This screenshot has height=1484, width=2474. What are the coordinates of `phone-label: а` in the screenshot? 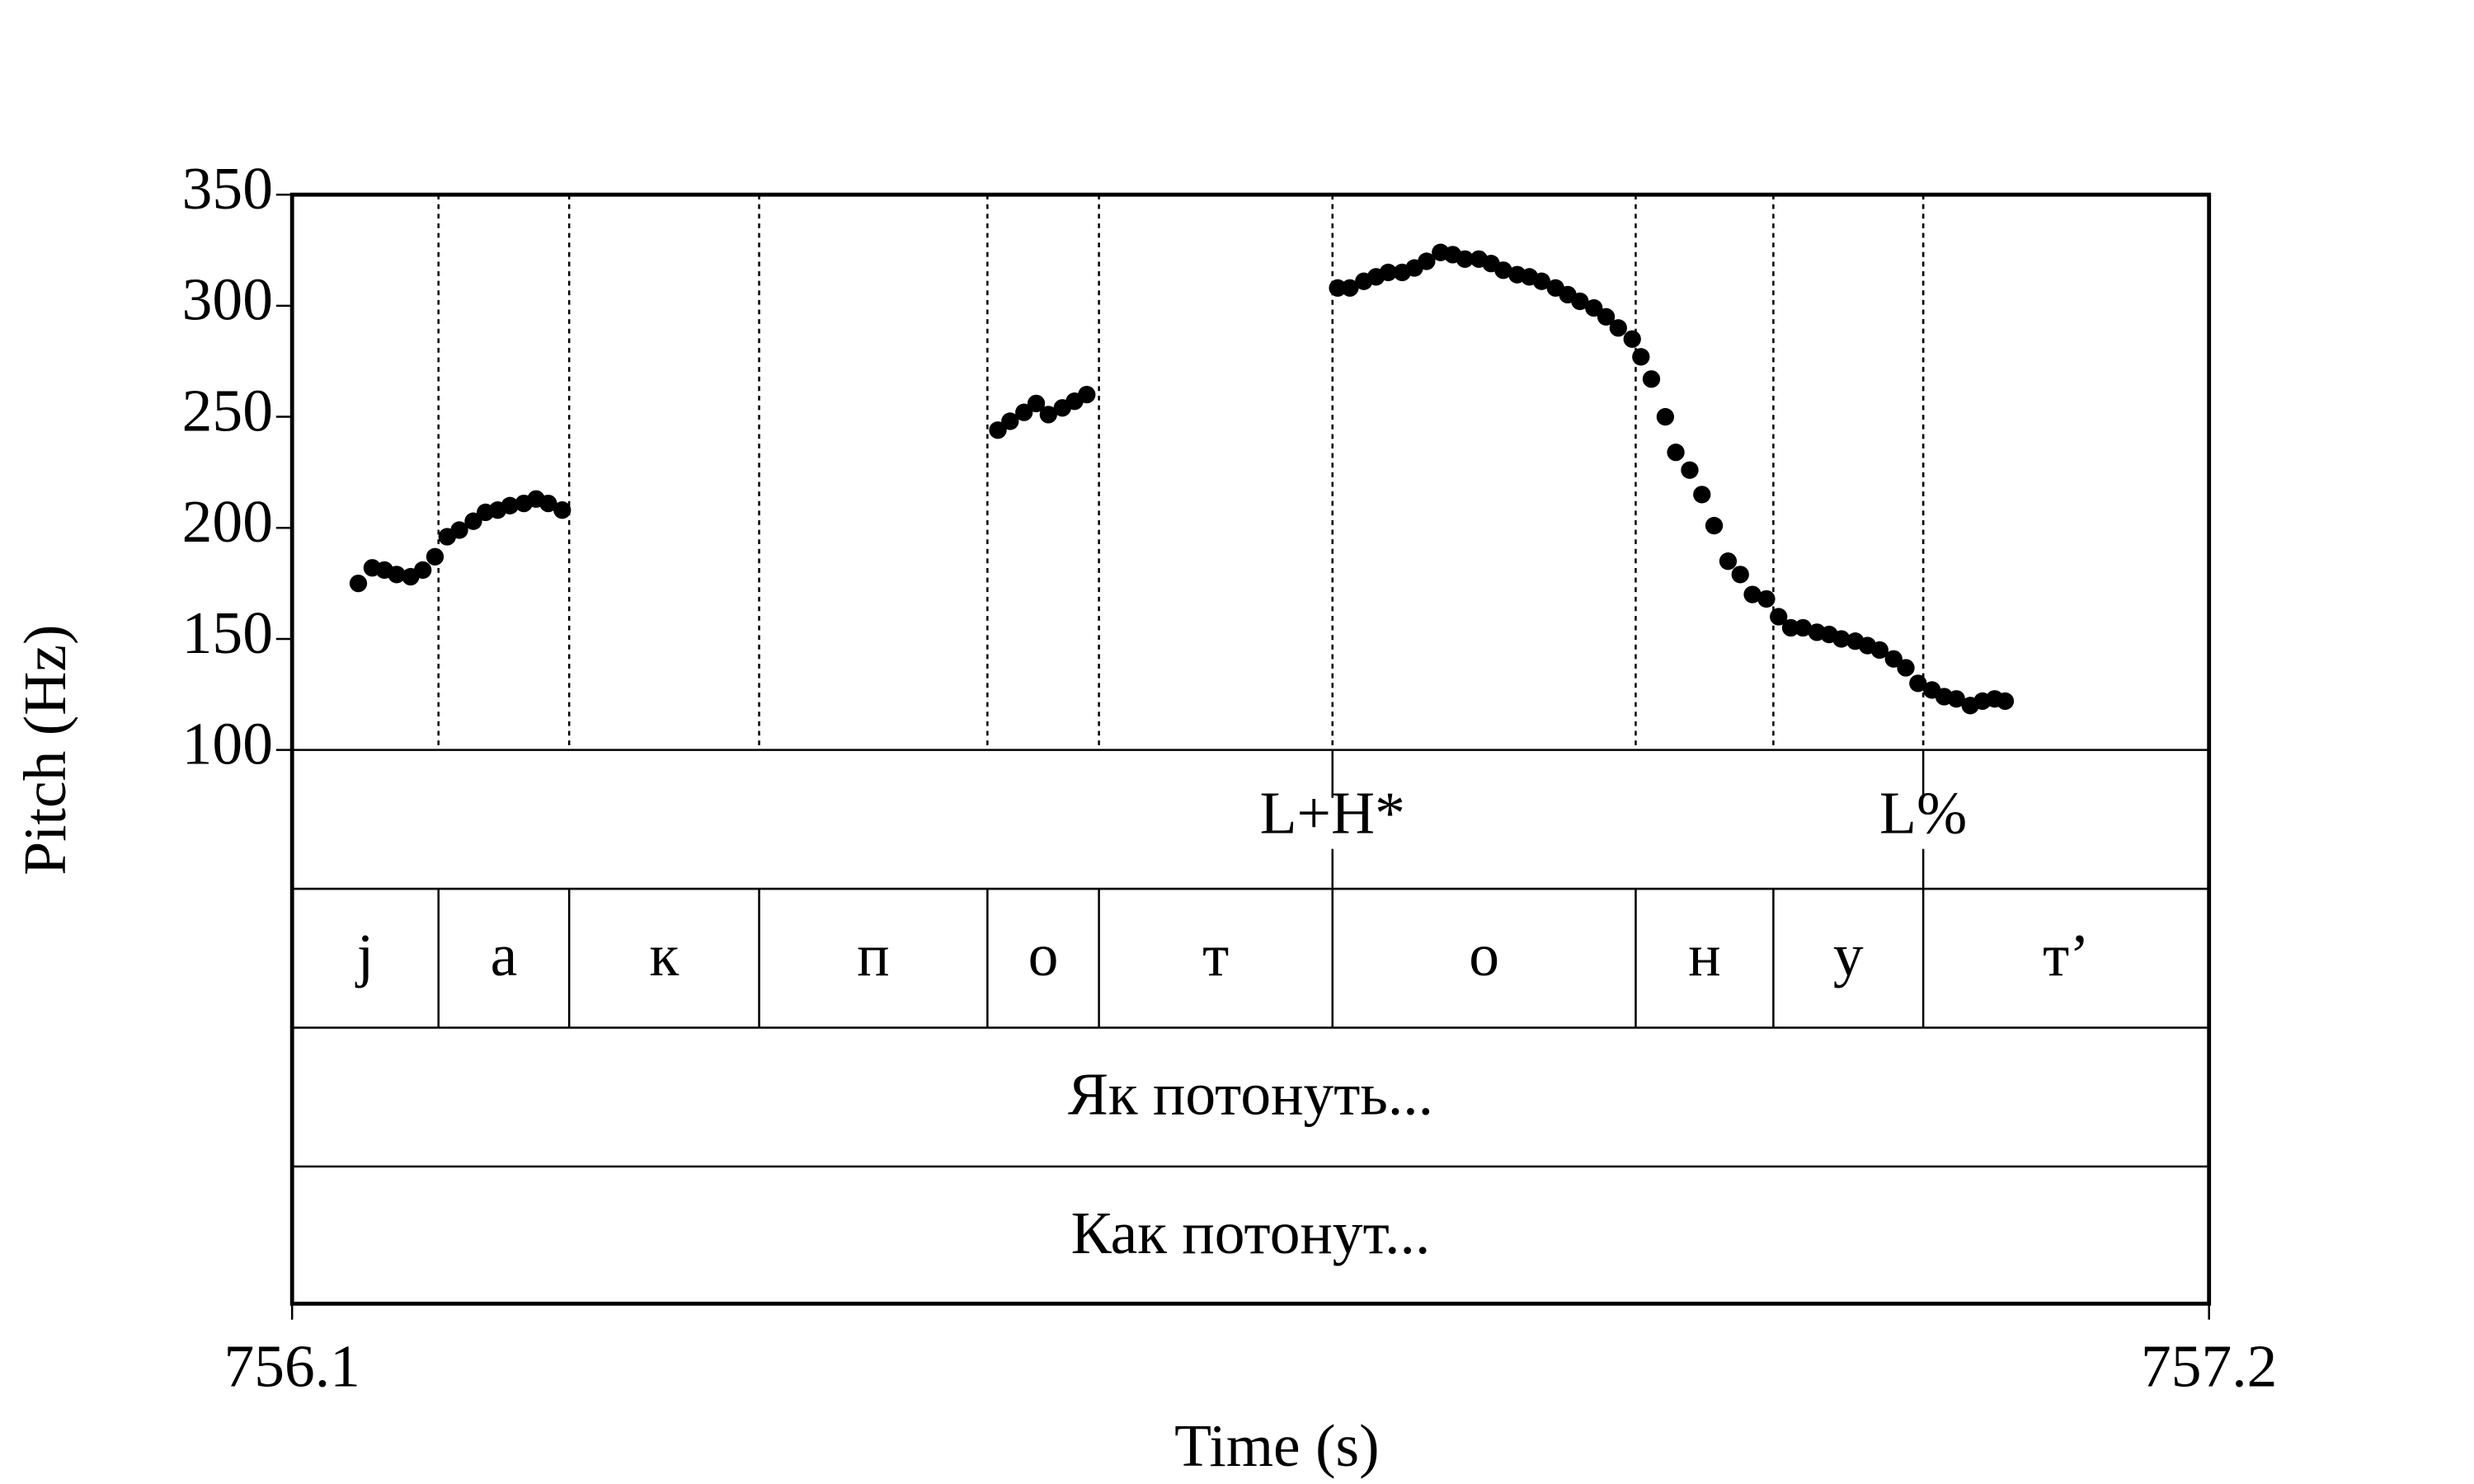 It's located at (504, 955).